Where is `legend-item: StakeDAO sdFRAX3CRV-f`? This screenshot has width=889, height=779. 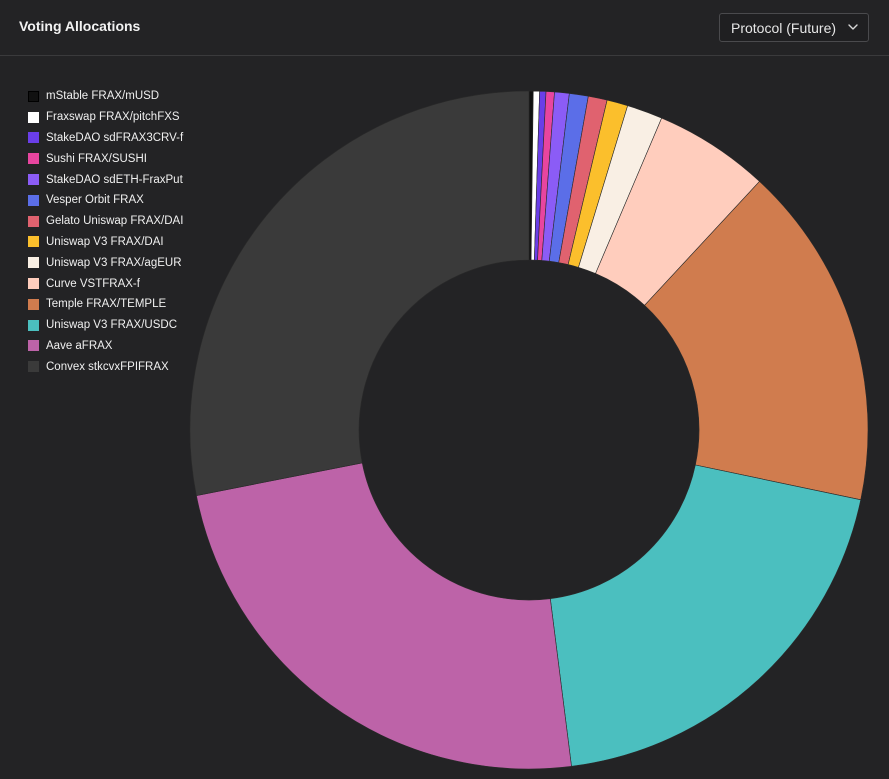 legend-item: StakeDAO sdFRAX3CRV-f is located at coordinates (105, 138).